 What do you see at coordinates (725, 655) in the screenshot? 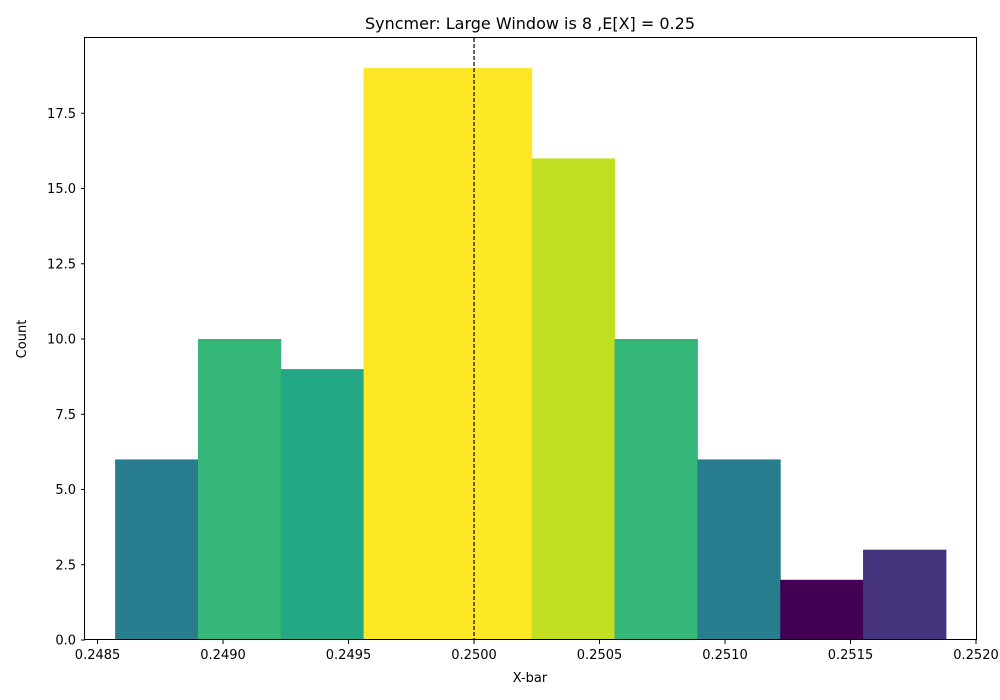
I see `x-tick-label: 0.2510` at bounding box center [725, 655].